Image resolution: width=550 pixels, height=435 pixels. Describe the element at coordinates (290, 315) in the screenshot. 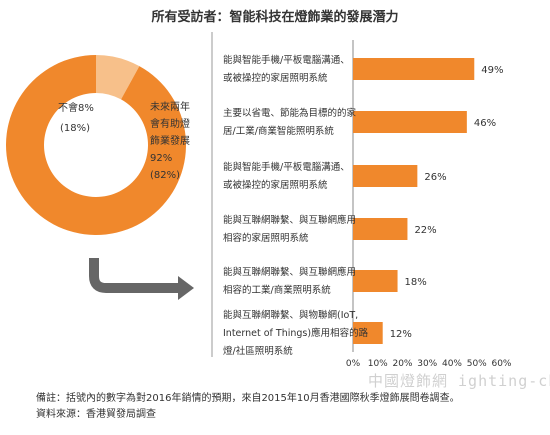

I see `category-label-5-line-0: 能與互聯網聯繫、與物聯網(IoT,` at that location.